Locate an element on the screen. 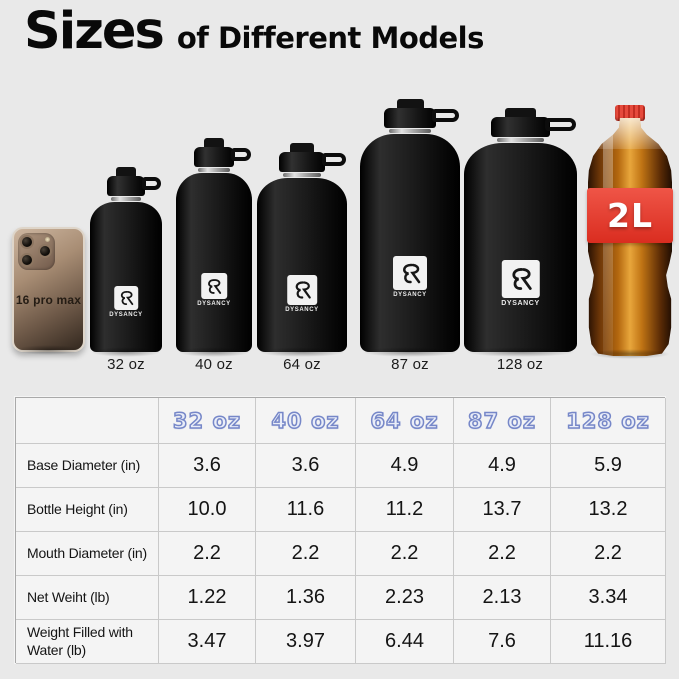 This screenshot has height=679, width=679. table-cell: 1.22 is located at coordinates (207, 598).